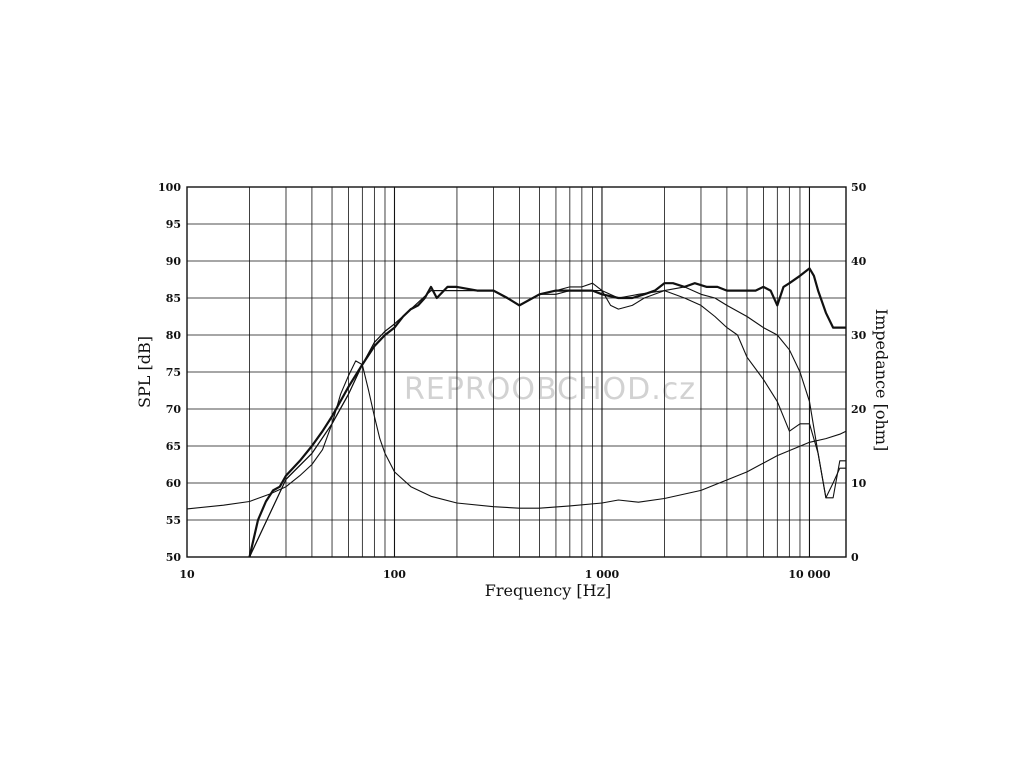  I want to click on x-tick-label: 100, so click(394, 574).